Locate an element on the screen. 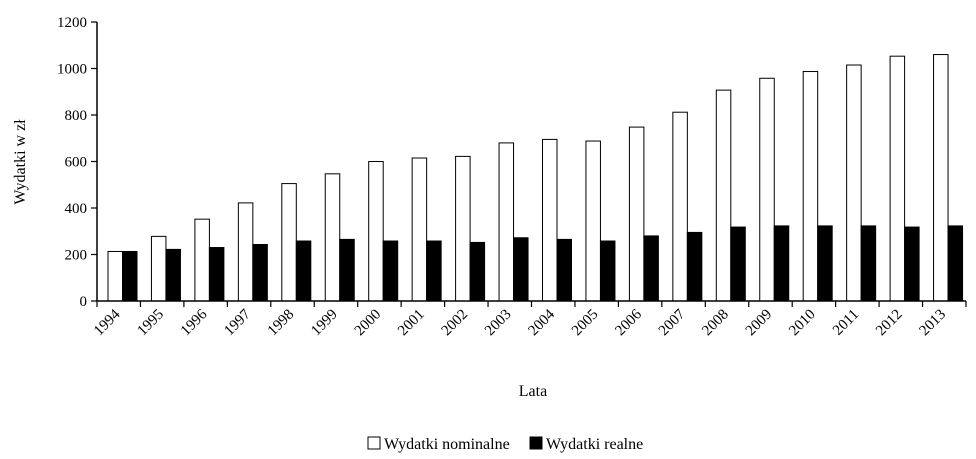  x-tick-label: 2007 is located at coordinates (672, 322).